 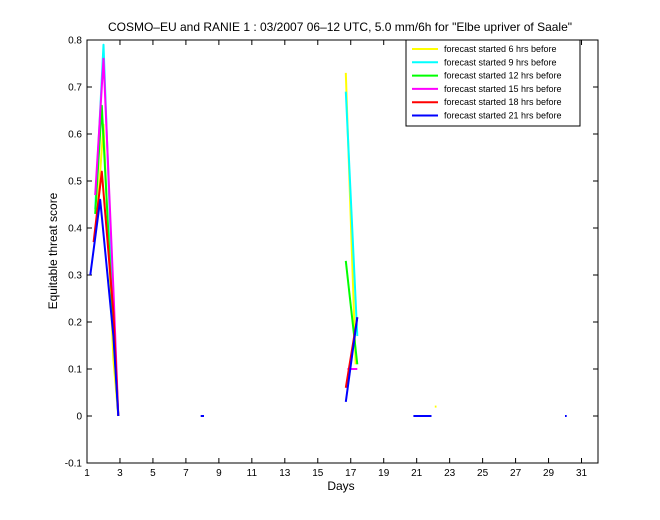 I want to click on x-tick-label: 9, so click(x=219, y=473).